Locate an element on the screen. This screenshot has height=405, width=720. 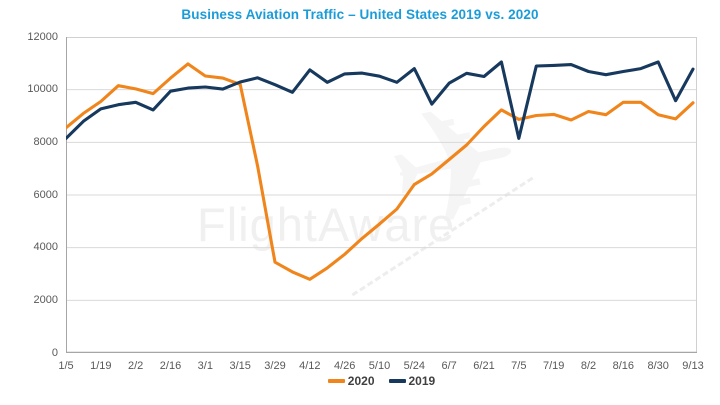
x-axis-tick-label: 3/1 is located at coordinates (205, 366).